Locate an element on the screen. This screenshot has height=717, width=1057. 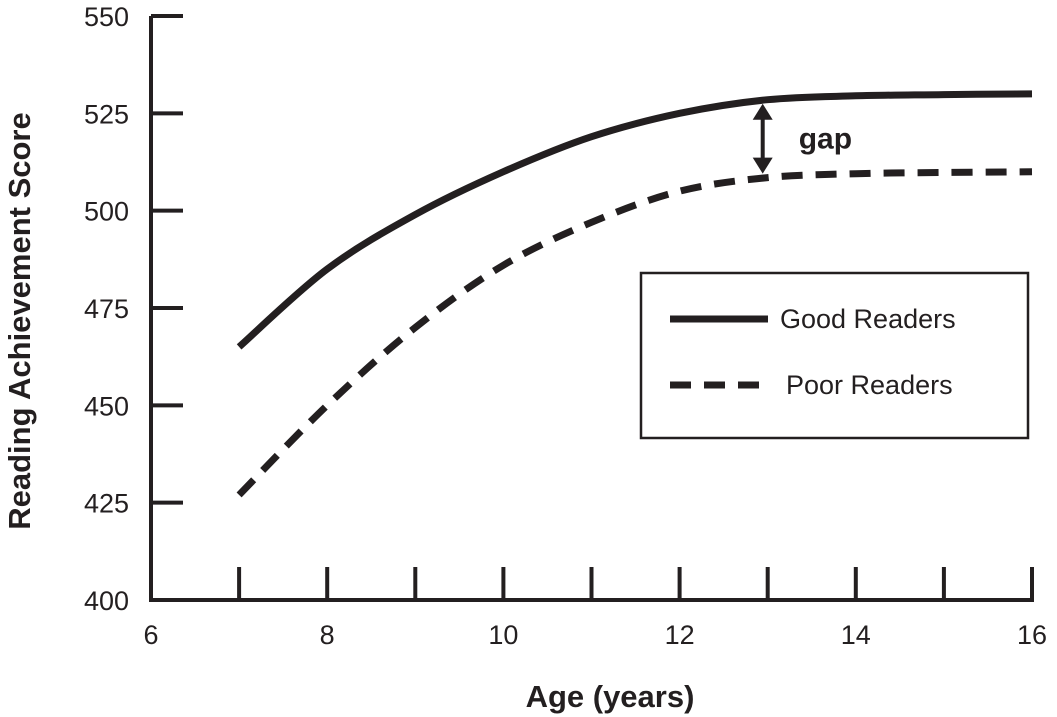
x-tick-label: 12 is located at coordinates (680, 635).